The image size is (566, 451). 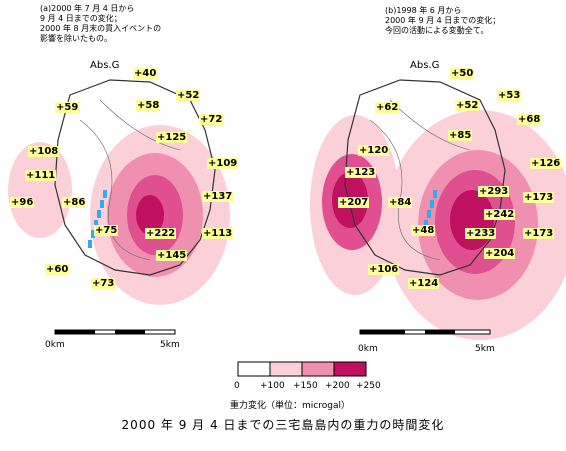 I want to click on panel-b-value-label: +68, so click(x=529, y=119).